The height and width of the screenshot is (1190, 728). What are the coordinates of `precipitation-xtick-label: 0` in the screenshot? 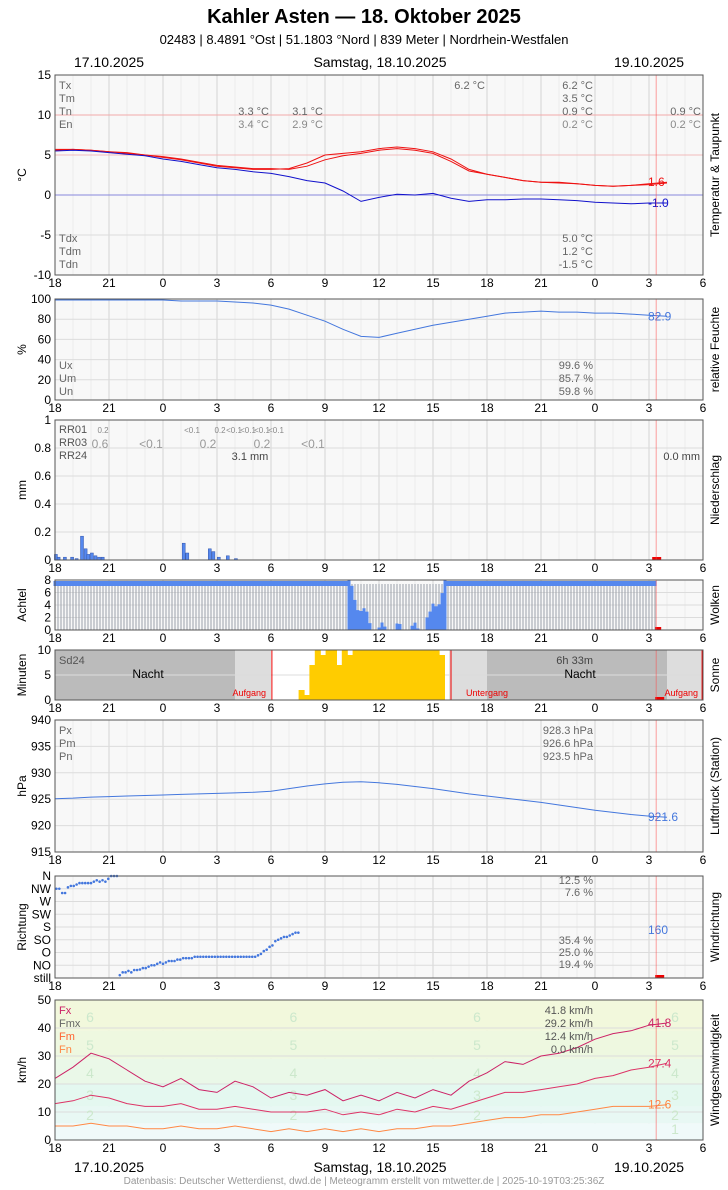 It's located at (163, 568).